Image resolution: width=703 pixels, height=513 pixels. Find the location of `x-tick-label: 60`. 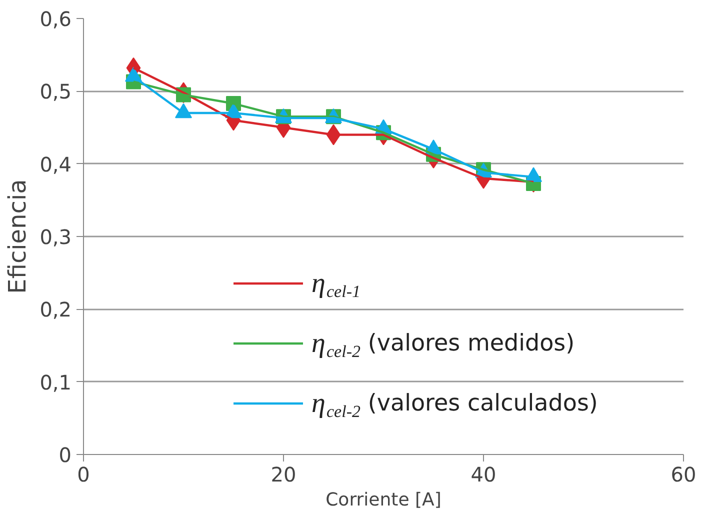

x-tick-label: 60 is located at coordinates (683, 474).